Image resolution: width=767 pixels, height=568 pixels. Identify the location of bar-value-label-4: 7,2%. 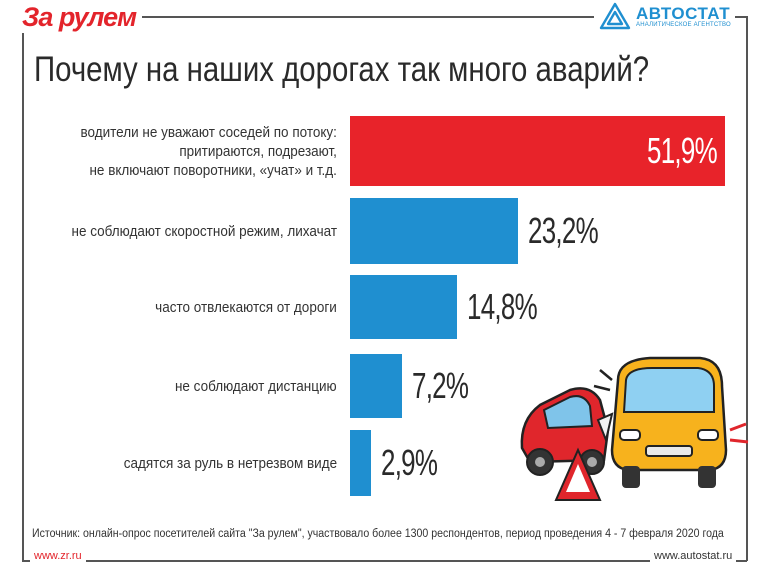
(440, 385).